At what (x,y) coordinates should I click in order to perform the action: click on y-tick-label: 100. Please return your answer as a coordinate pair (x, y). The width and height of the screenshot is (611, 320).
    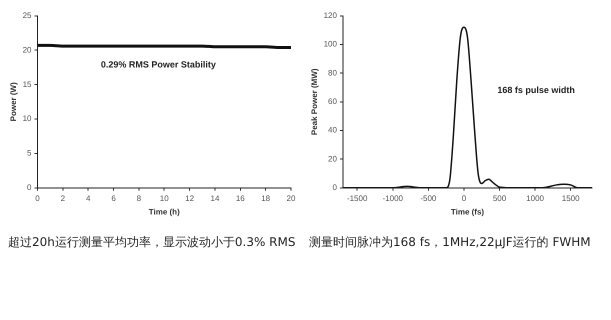
    Looking at the image, I should click on (331, 44).